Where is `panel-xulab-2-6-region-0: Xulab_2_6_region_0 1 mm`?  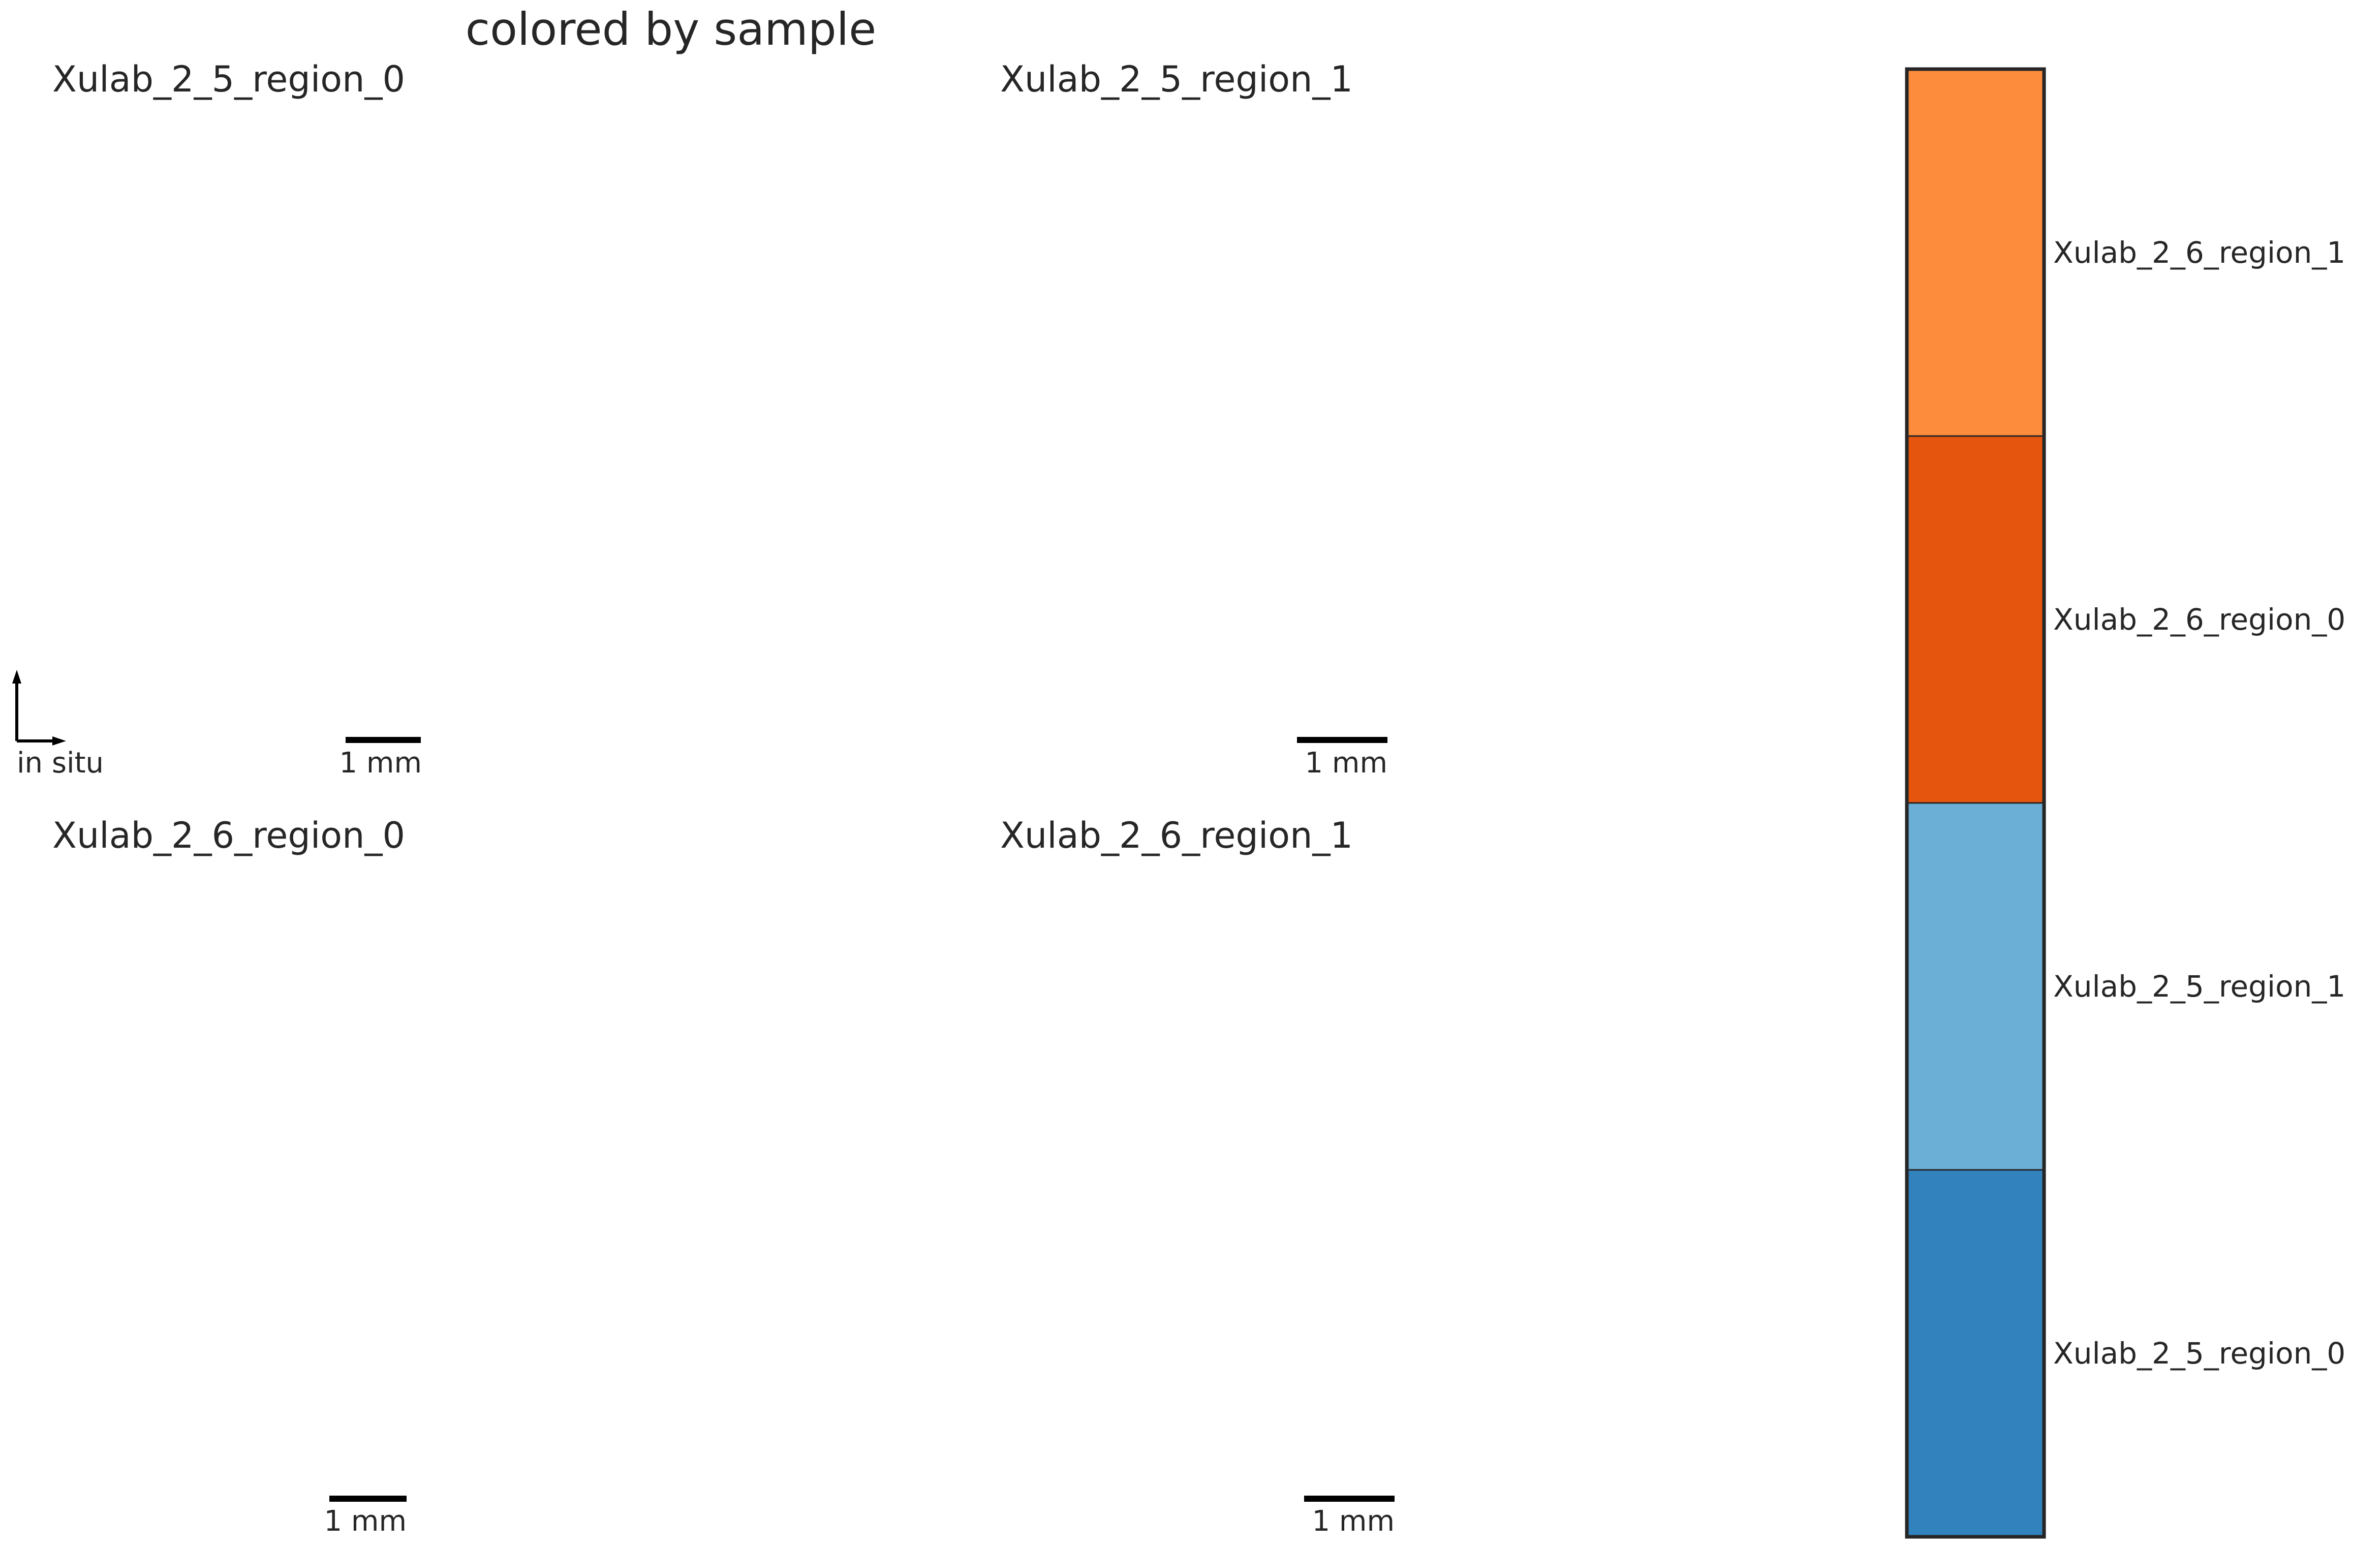
panel-xulab-2-6-region-0: Xulab_2_6_region_0 1 mm is located at coordinates (222, 1176).